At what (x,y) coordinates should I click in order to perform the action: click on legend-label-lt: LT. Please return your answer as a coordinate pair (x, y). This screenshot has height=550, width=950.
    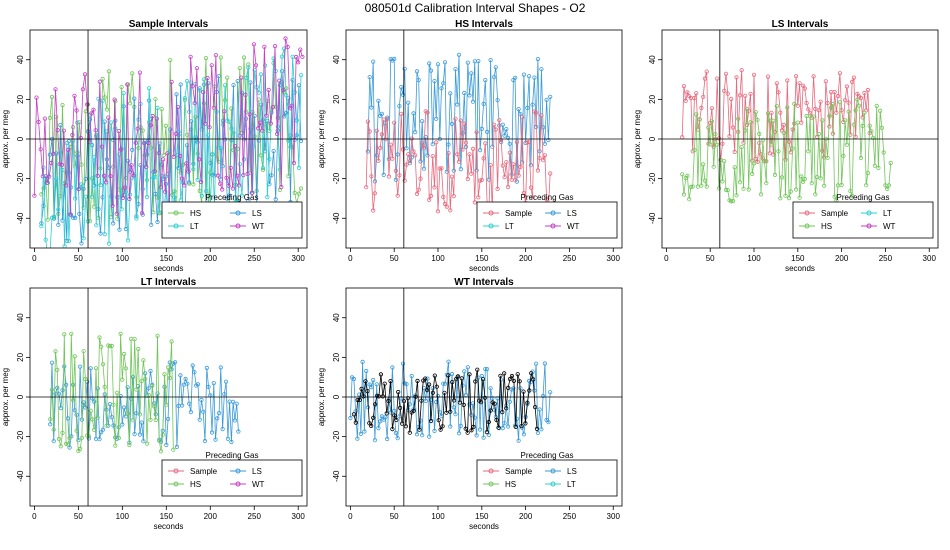
    Looking at the image, I should click on (887, 213).